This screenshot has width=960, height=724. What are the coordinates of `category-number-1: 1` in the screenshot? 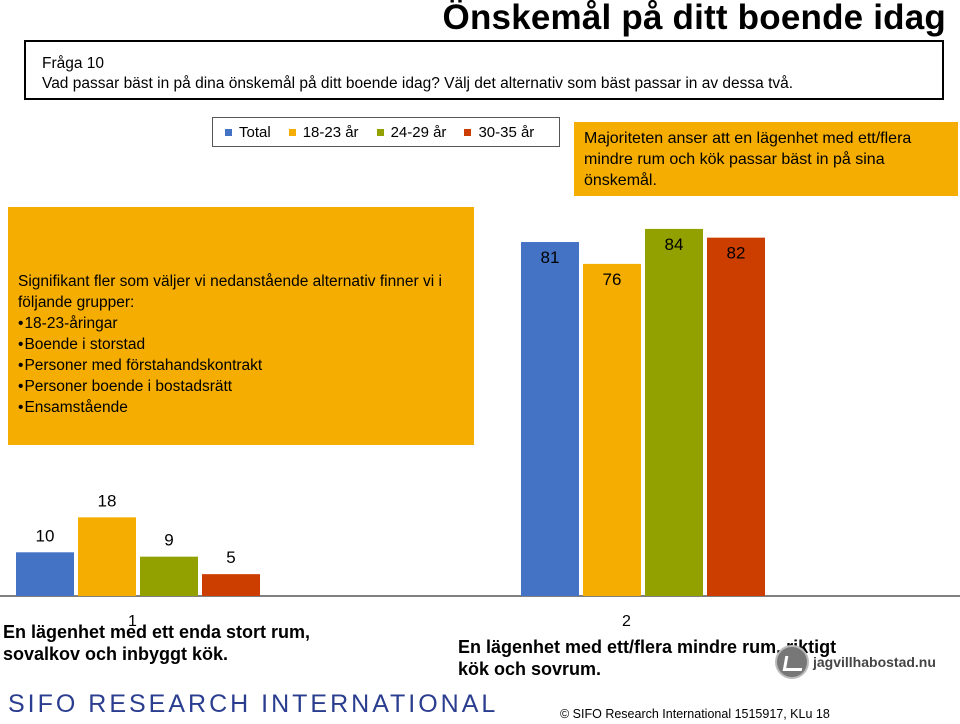 It's located at (132, 621).